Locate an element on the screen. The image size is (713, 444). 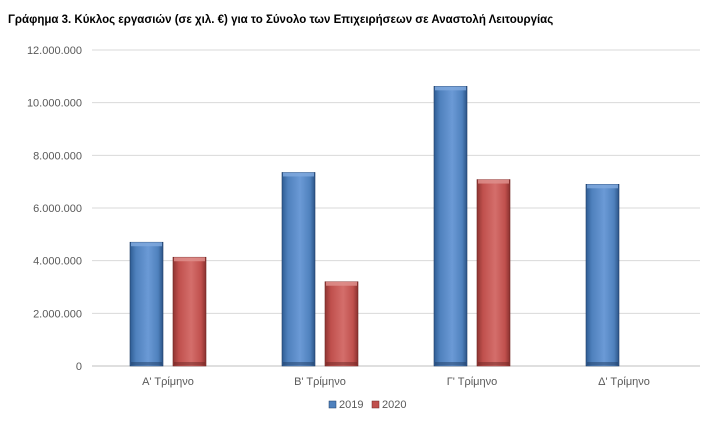
x-category-label: Δ' Τρίμηνο is located at coordinates (624, 382).